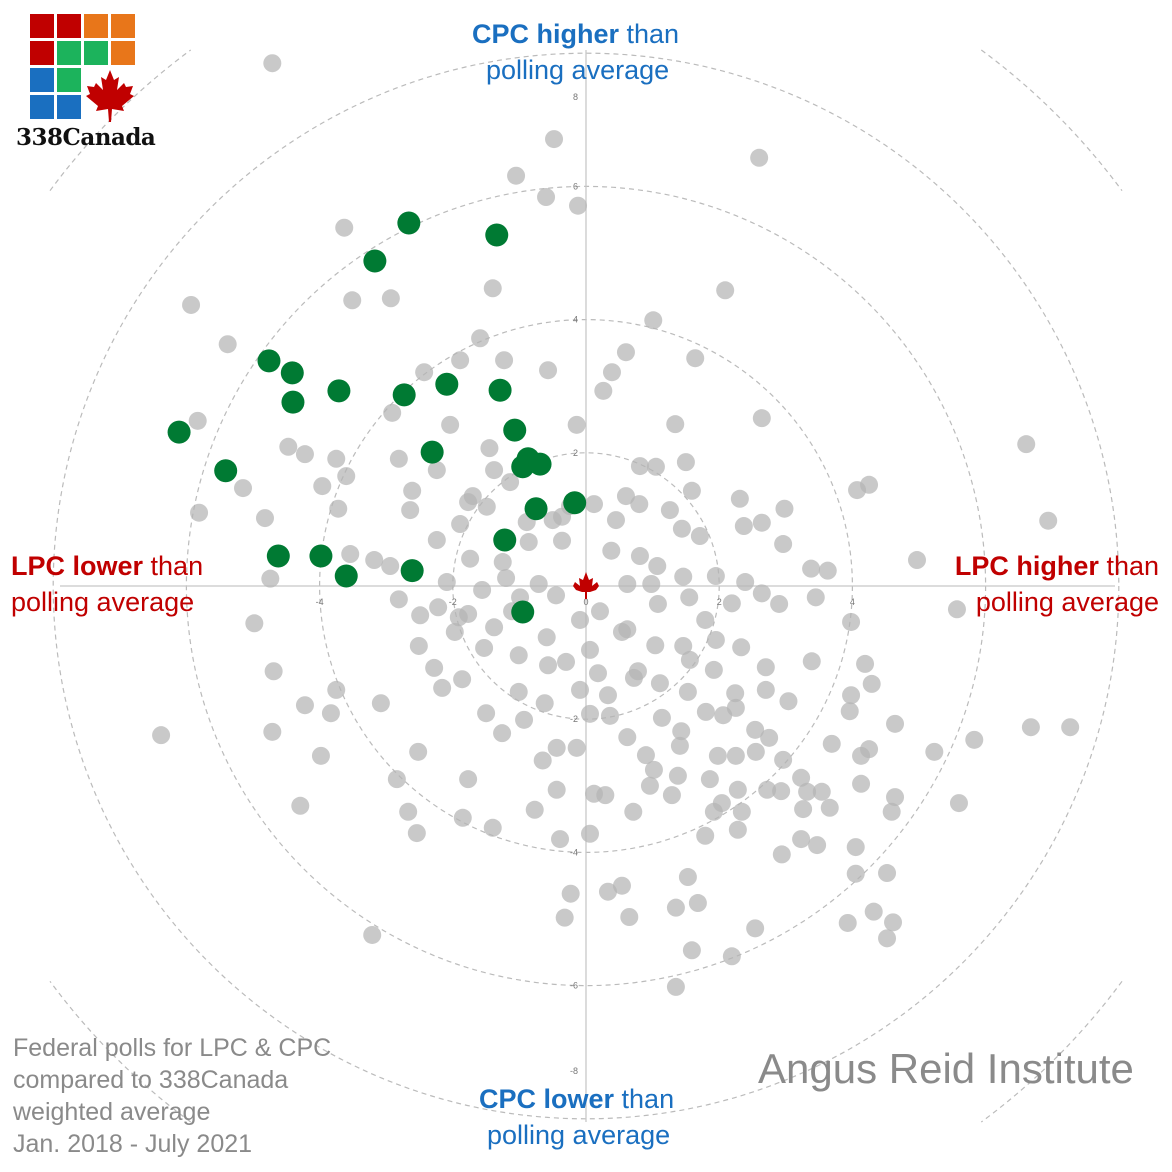 Image resolution: width=1172 pixels, height=1172 pixels. I want to click on x-tick-label: -2, so click(453, 602).